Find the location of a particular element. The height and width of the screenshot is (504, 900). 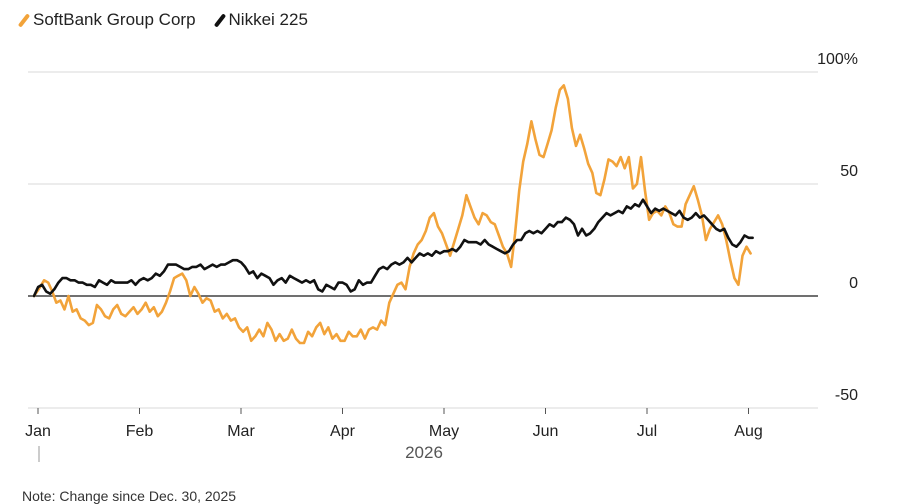

x-axis-ticks: Jan Feb Mar Apr May Jun Jul Aug is located at coordinates (394, 424).